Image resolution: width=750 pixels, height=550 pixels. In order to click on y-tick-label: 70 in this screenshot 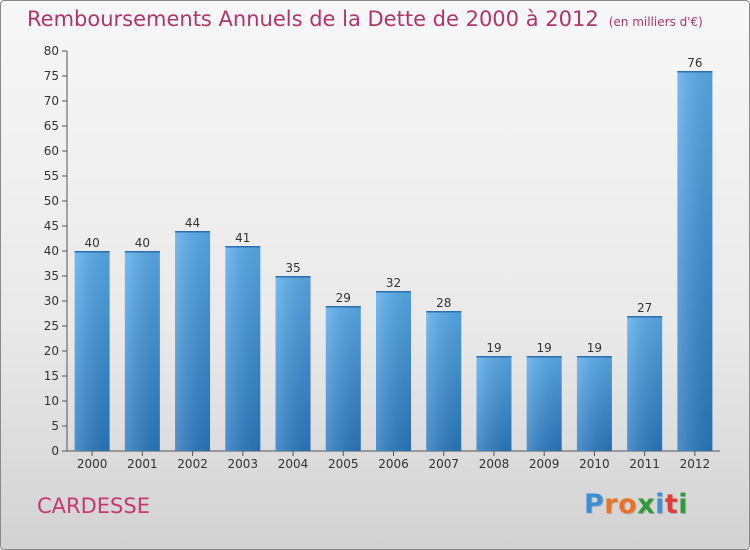, I will do `click(51, 101)`.